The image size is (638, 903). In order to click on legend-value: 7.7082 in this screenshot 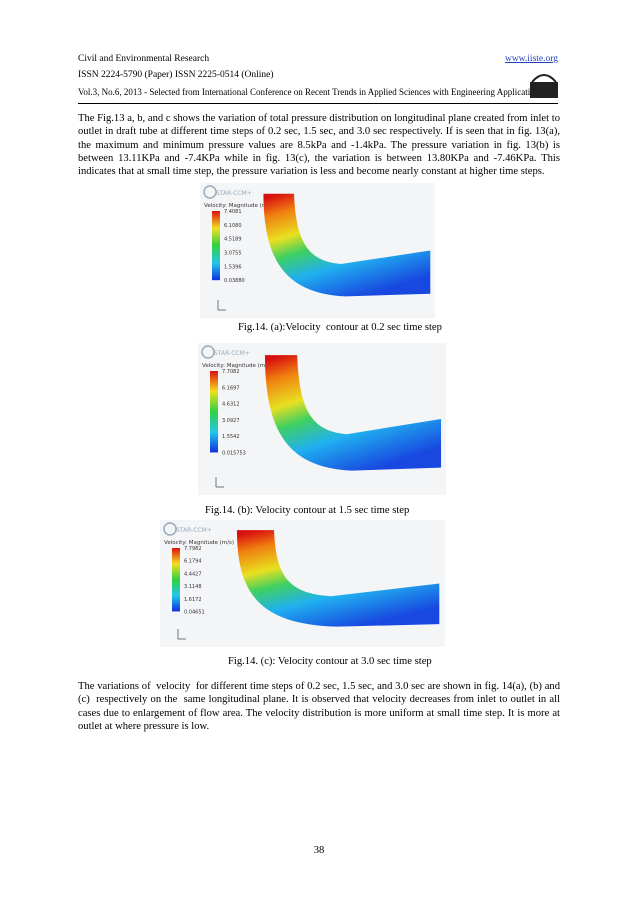, I will do `click(231, 372)`.